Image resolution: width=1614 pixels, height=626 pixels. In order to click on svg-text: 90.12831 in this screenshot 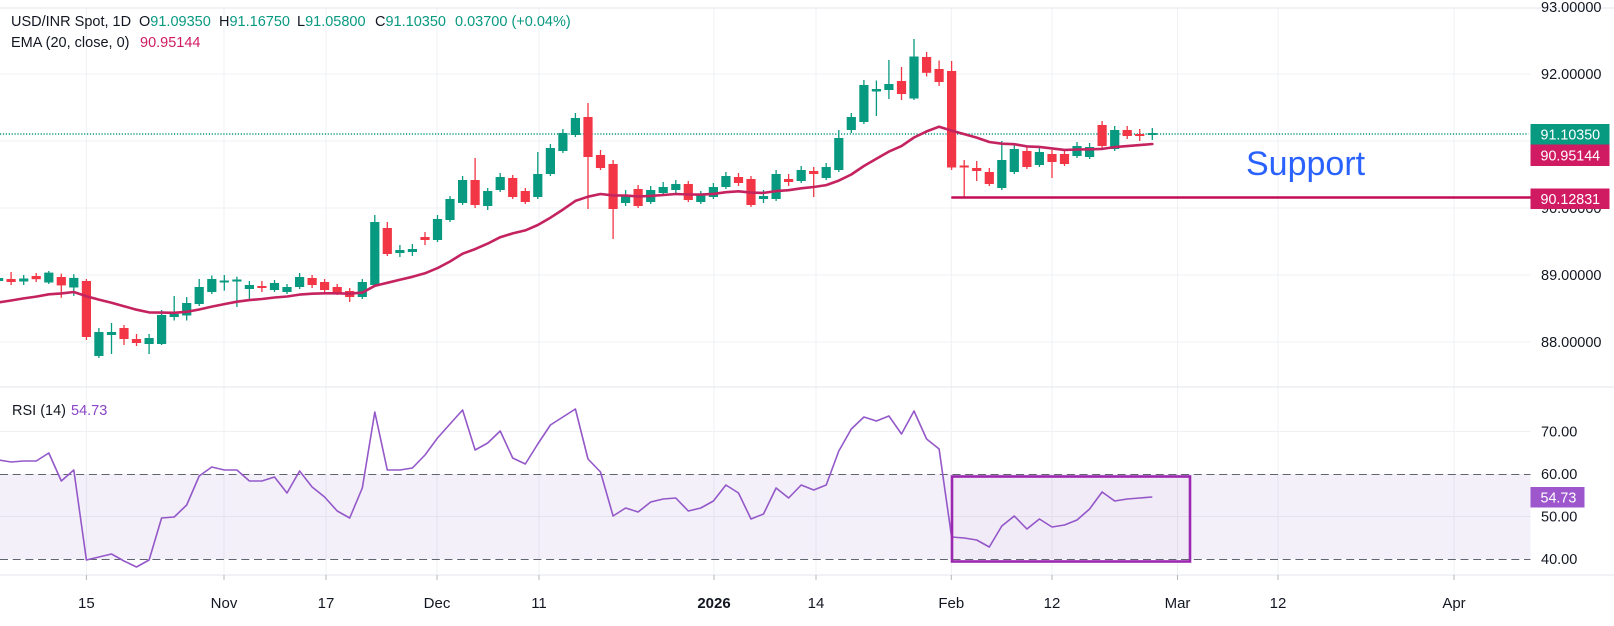, I will do `click(1571, 200)`.